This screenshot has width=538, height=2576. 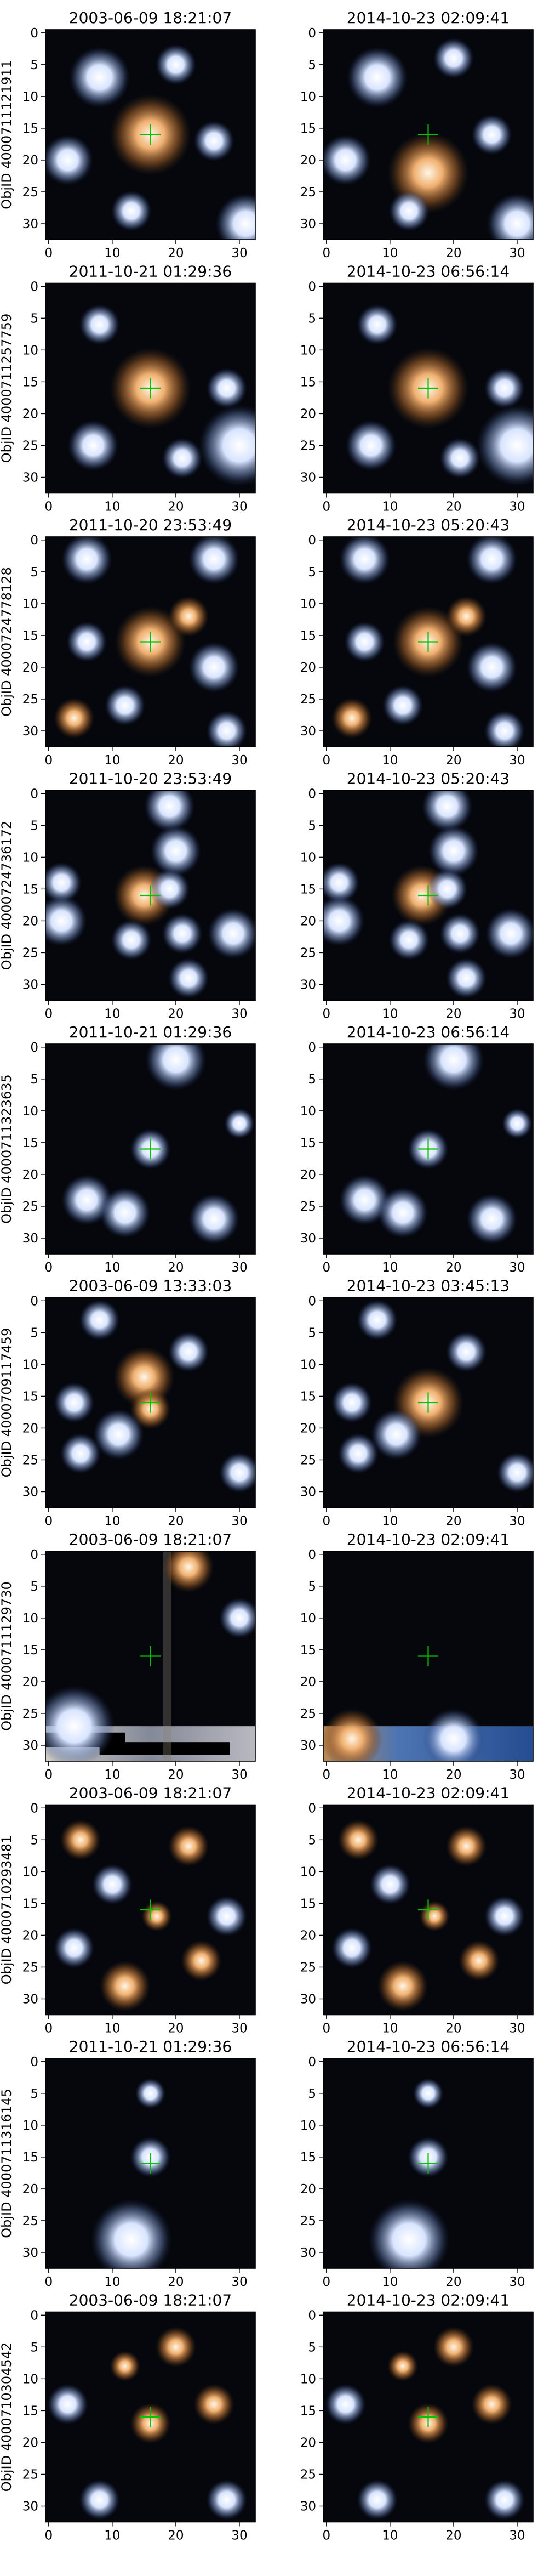 What do you see at coordinates (150, 779) in the screenshot?
I see `panel-title: 2011-10-20 23:53:49` at bounding box center [150, 779].